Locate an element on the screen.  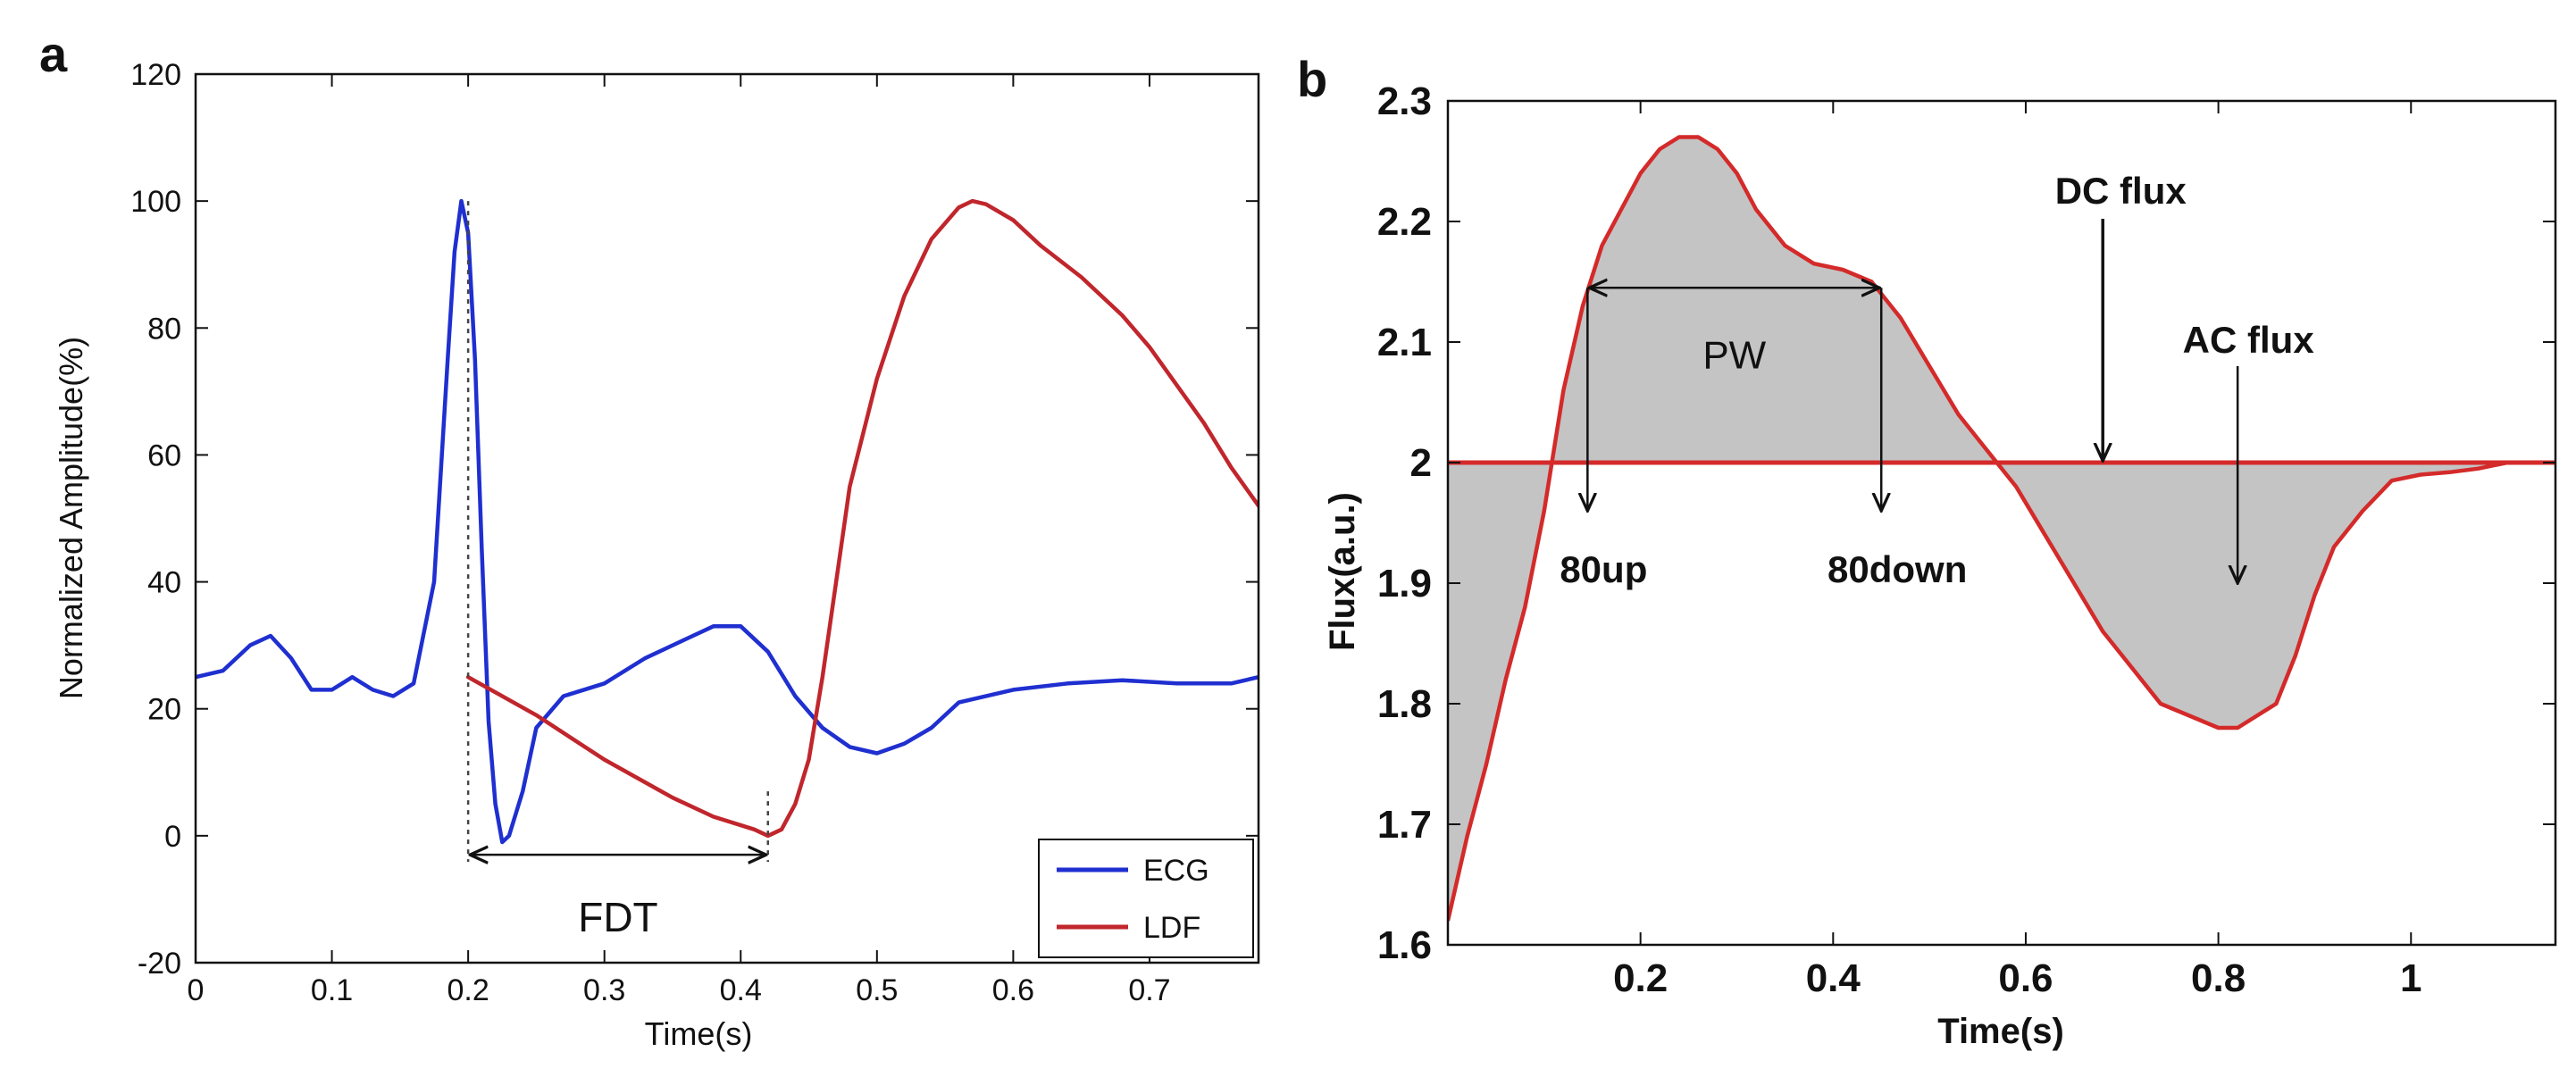
legend-box is located at coordinates (1146, 898).